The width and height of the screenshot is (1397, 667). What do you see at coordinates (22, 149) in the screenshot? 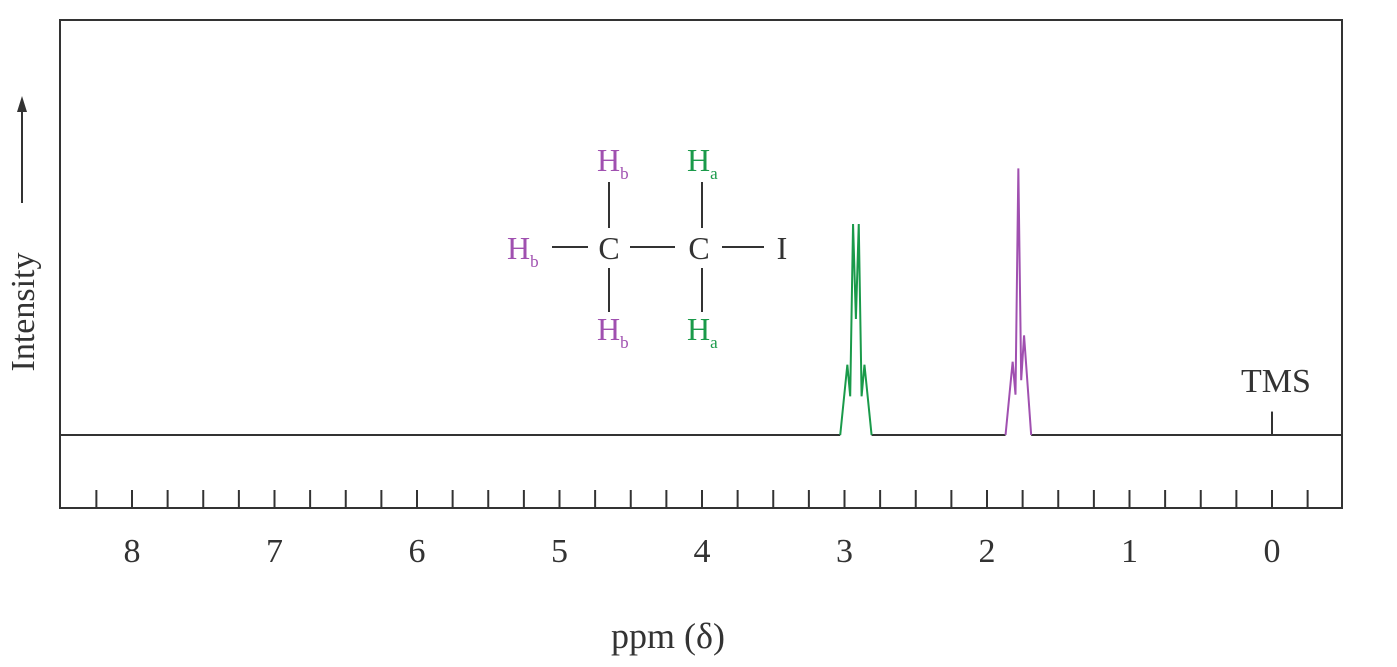
I see `y-axis-arrow-icon` at bounding box center [22, 149].